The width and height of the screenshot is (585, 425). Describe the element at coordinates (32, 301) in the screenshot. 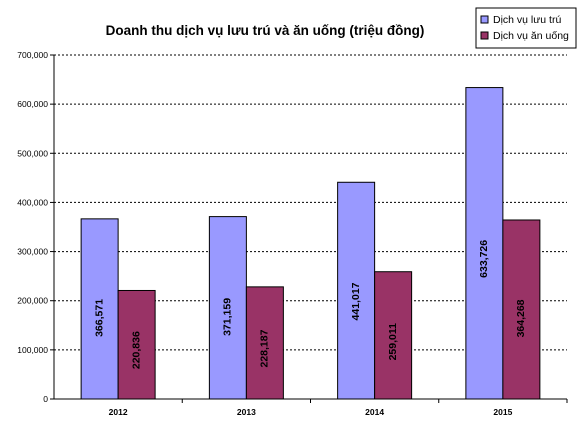

I see `y-tick-label: 200,000` at that location.